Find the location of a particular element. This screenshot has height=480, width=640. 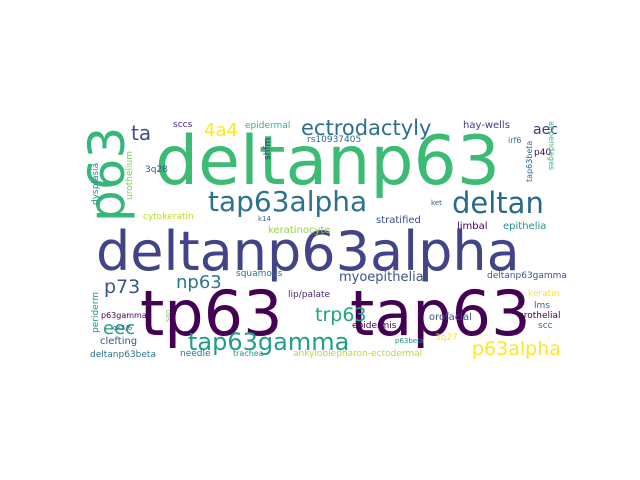

word-ta: ta is located at coordinates (141, 133).